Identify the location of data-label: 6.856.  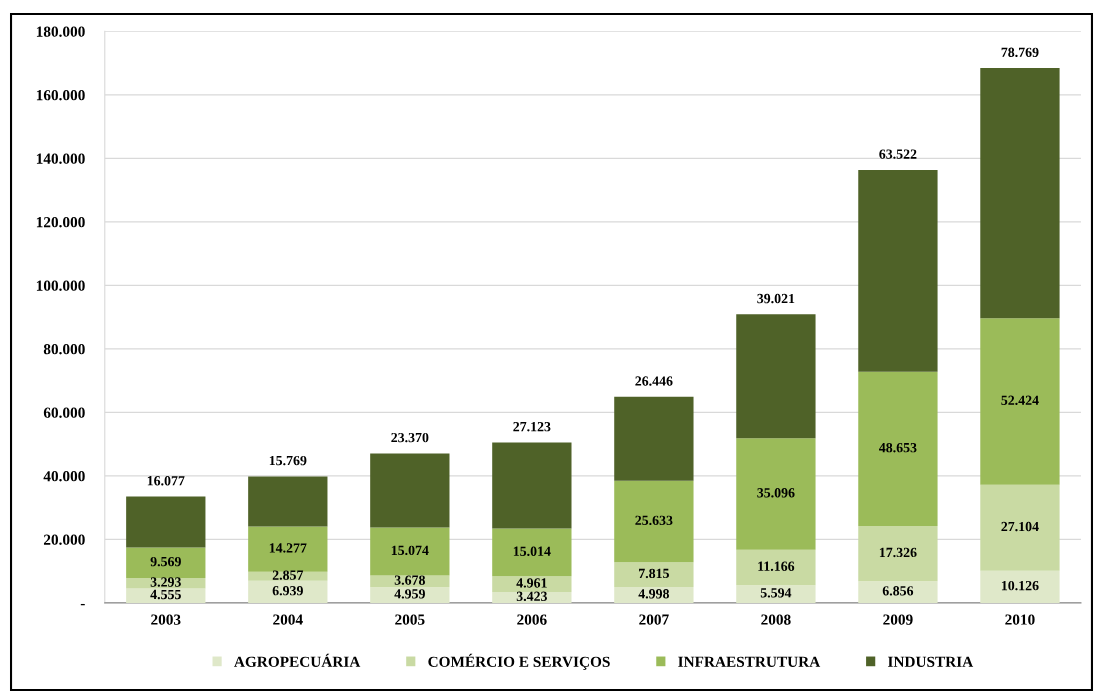
(898, 591).